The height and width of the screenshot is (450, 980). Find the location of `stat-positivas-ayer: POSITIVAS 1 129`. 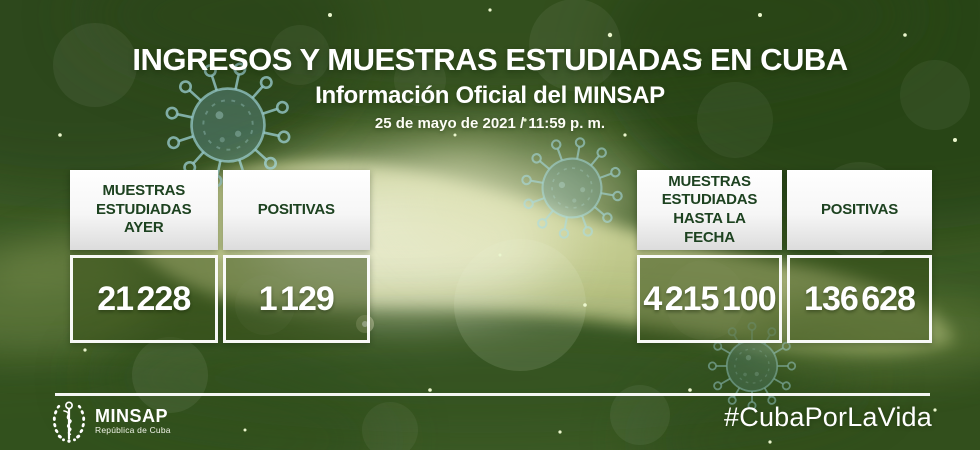

stat-positivas-ayer: POSITIVAS 1 129 is located at coordinates (296, 256).